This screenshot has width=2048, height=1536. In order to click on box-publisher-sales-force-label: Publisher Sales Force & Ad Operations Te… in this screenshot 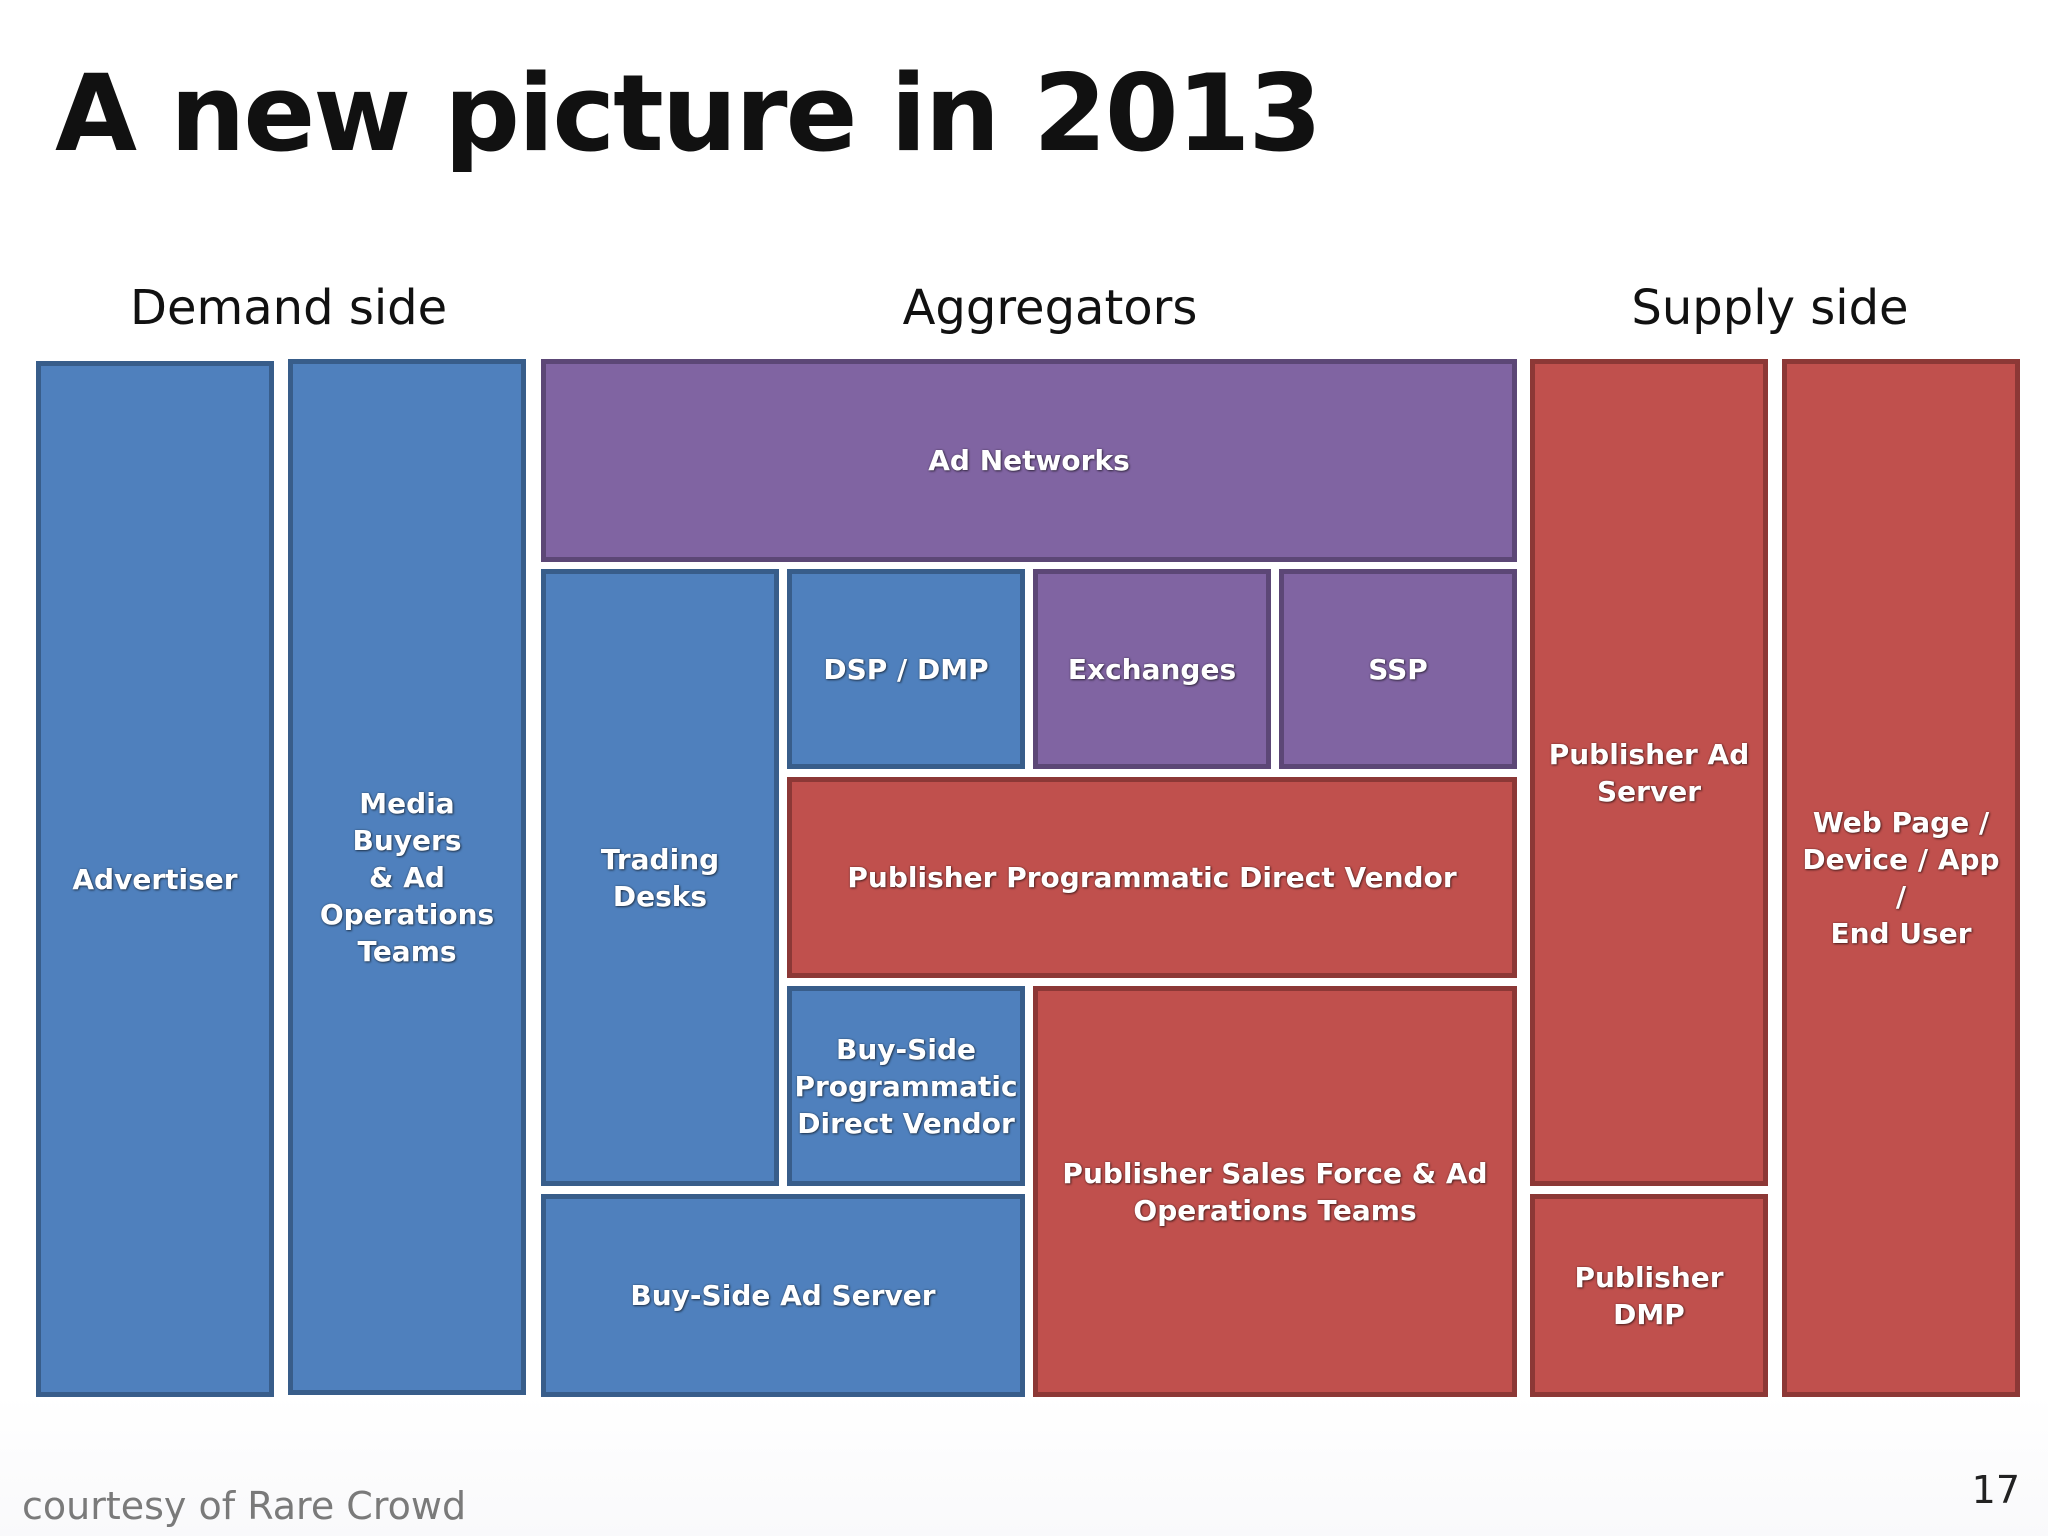, I will do `click(1275, 1191)`.